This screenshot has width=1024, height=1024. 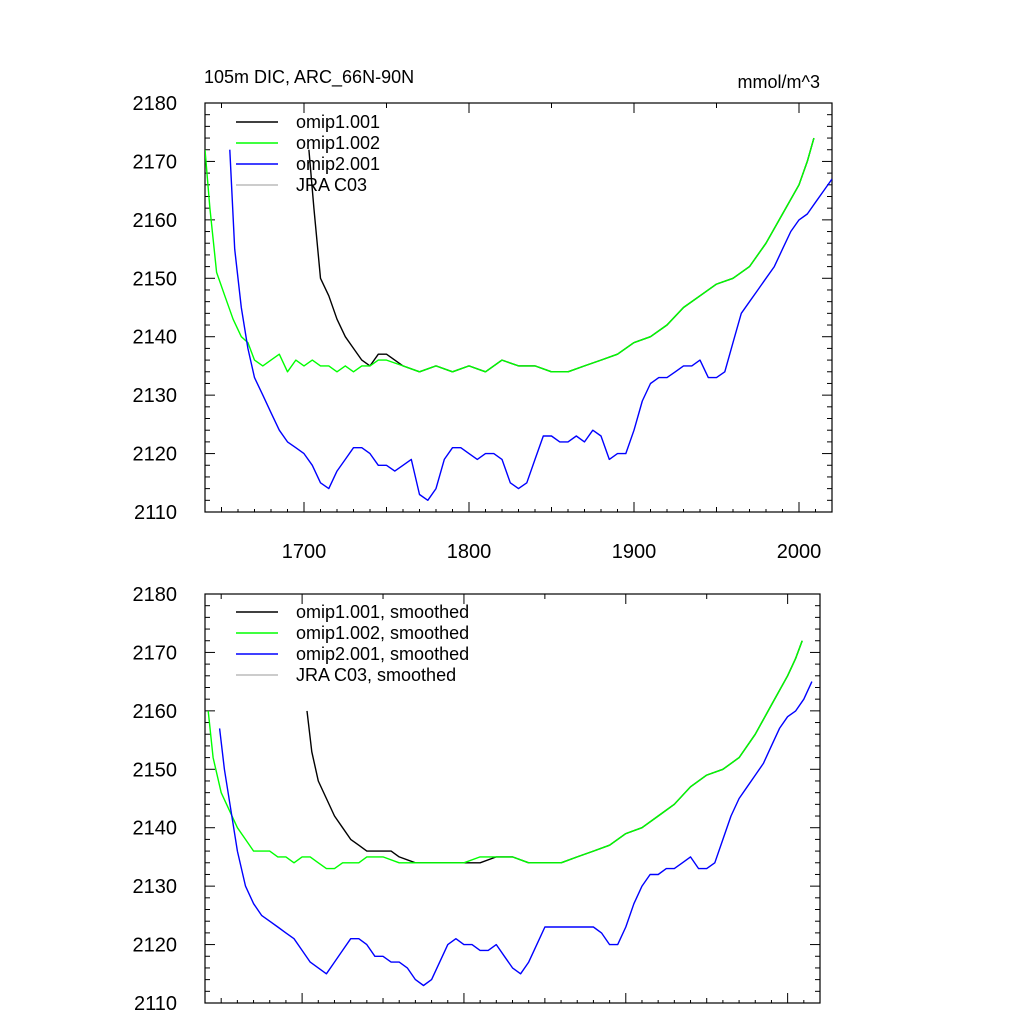 I want to click on units-label: mmol/m^3, so click(x=779, y=82).